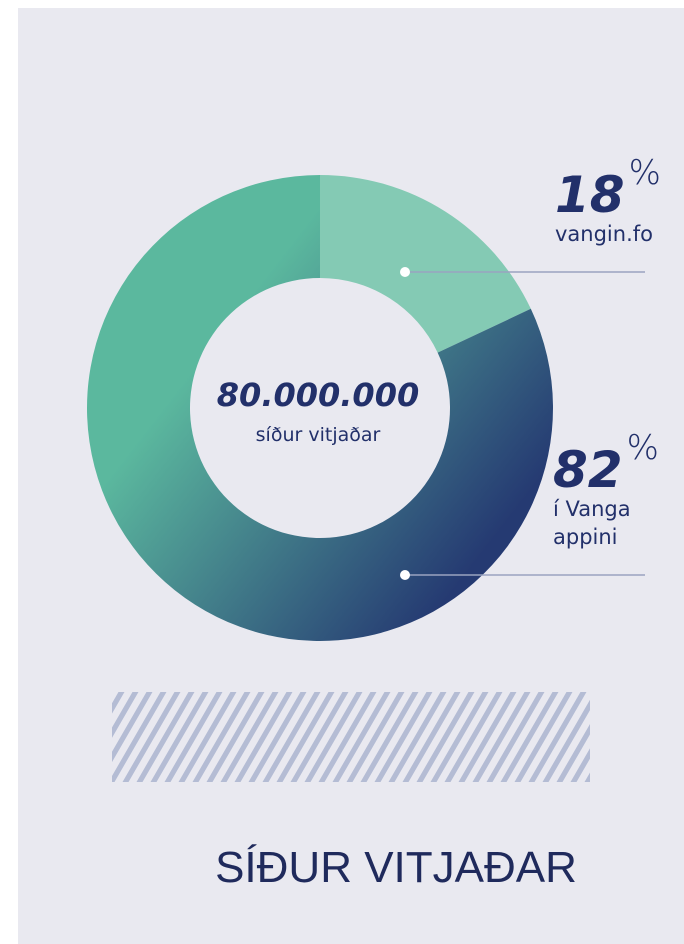 Image resolution: width=684 pixels, height=944 pixels. What do you see at coordinates (318, 395) in the screenshot?
I see `center-label: 80.000.000` at bounding box center [318, 395].